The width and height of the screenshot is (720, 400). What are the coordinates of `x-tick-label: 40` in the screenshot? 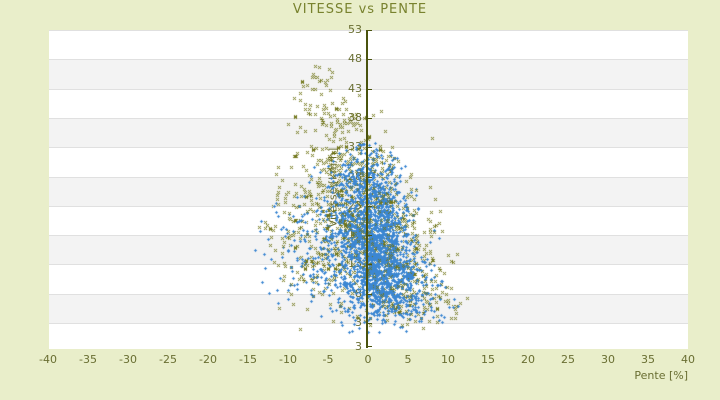 It's located at (688, 359).